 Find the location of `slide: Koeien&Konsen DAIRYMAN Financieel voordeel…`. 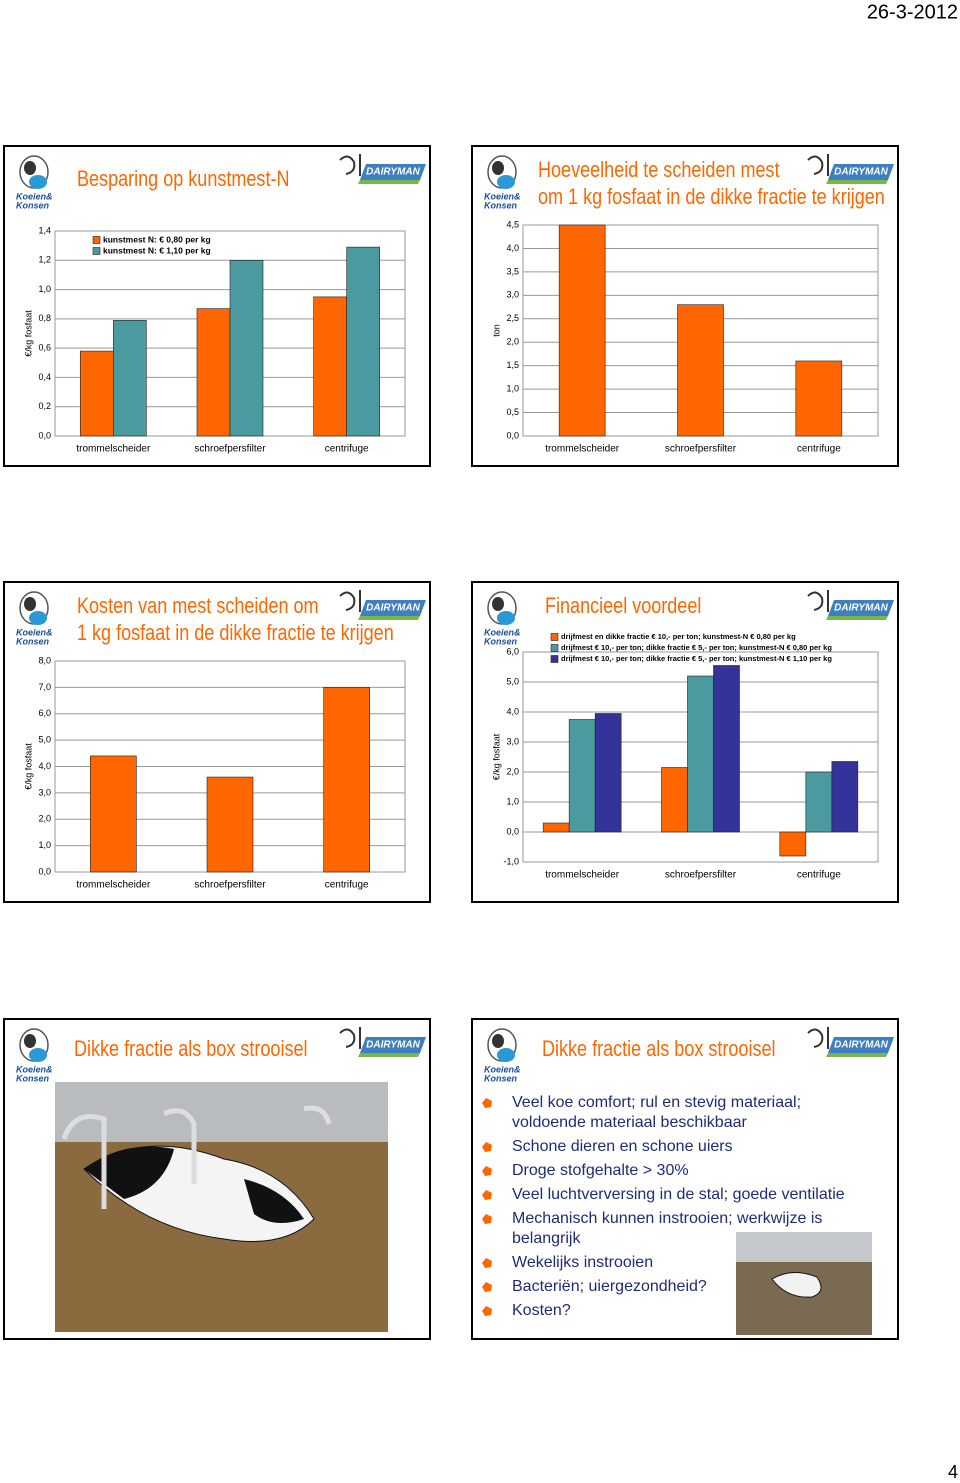

slide: Koeien&Konsen DAIRYMAN Financieel voordeel… is located at coordinates (685, 742).